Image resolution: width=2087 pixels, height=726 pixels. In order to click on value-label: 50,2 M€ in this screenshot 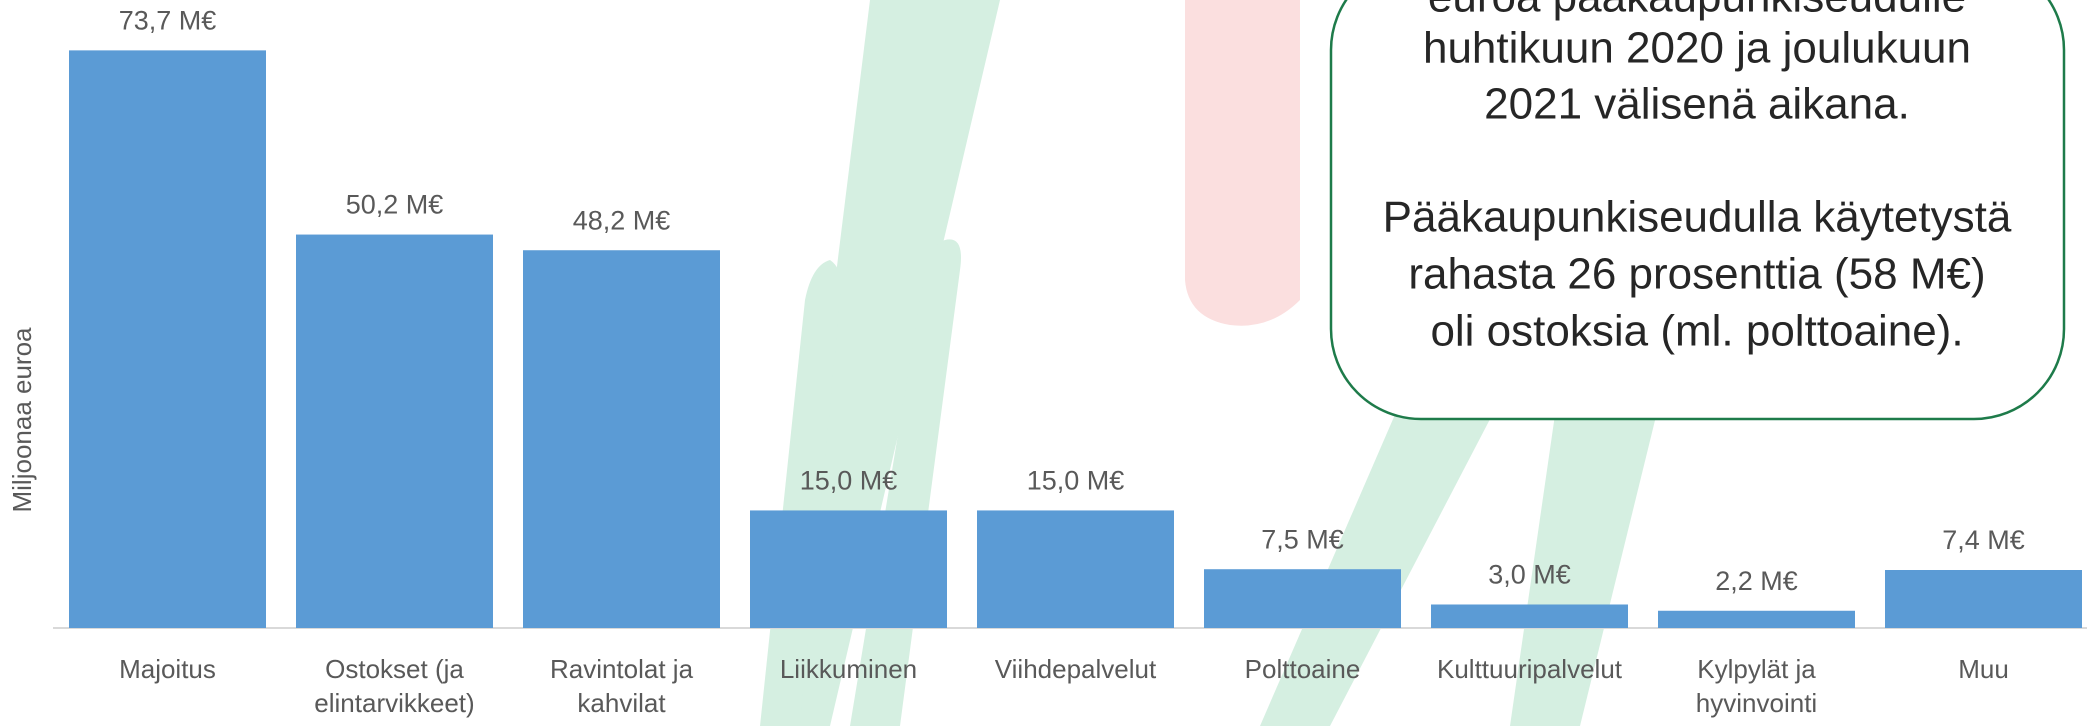, I will do `click(395, 205)`.